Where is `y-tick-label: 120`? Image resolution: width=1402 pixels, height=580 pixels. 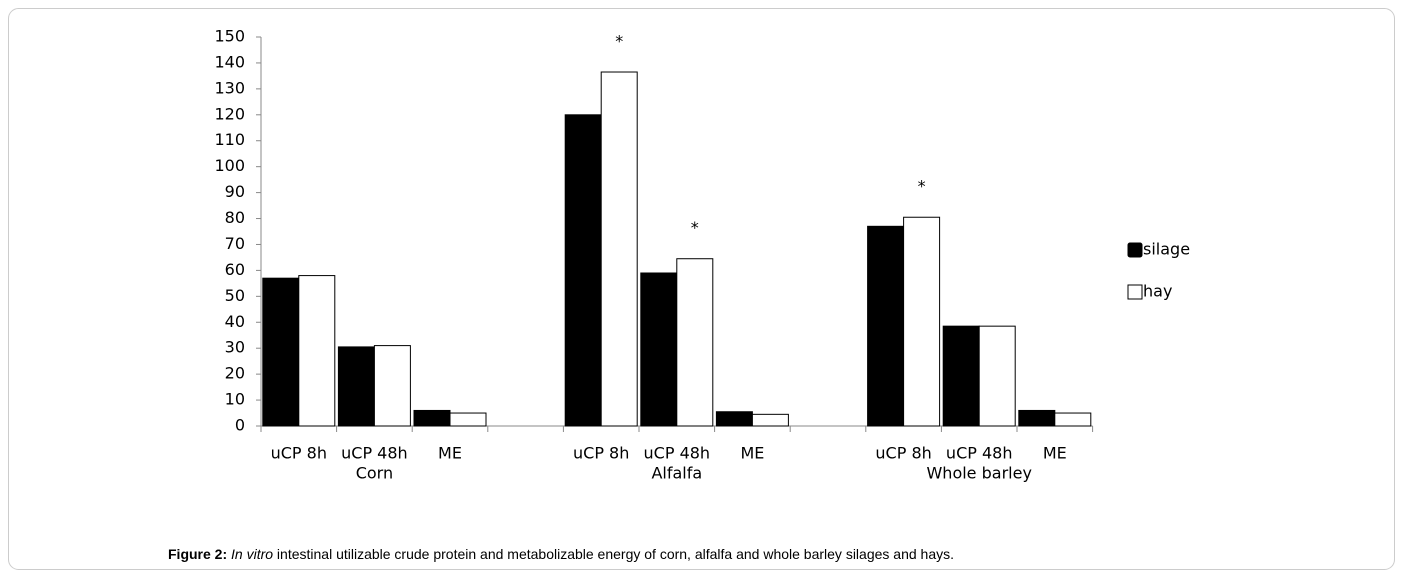
y-tick-label: 120 is located at coordinates (229, 113).